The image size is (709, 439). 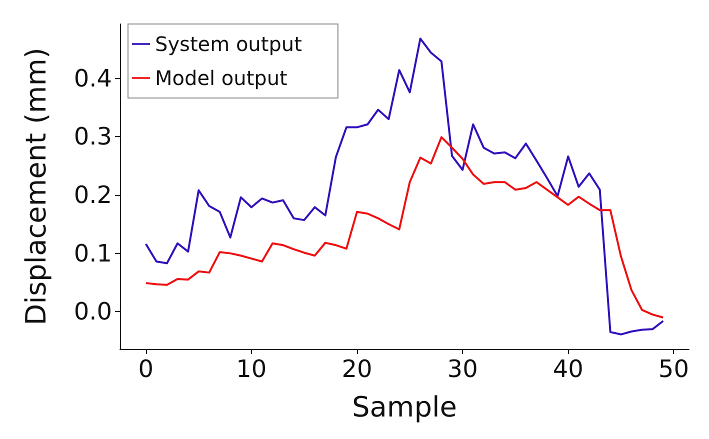 What do you see at coordinates (221, 78) in the screenshot?
I see `legend-label: Model output` at bounding box center [221, 78].